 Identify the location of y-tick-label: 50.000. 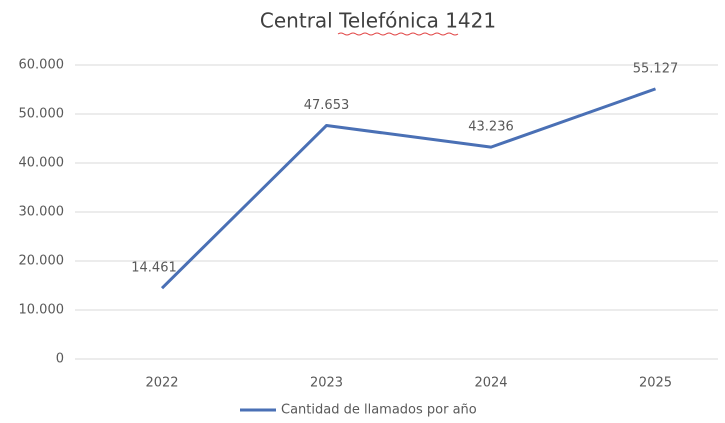
(42, 114).